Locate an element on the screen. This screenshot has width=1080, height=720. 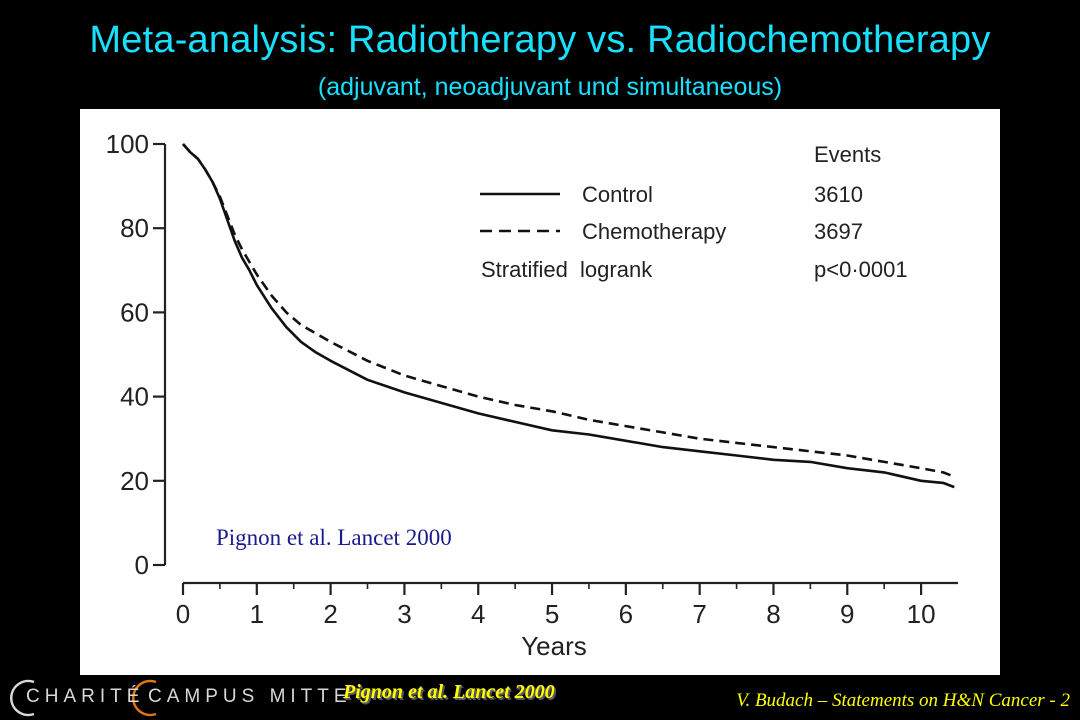
x-tick-label: 10 is located at coordinates (921, 614).